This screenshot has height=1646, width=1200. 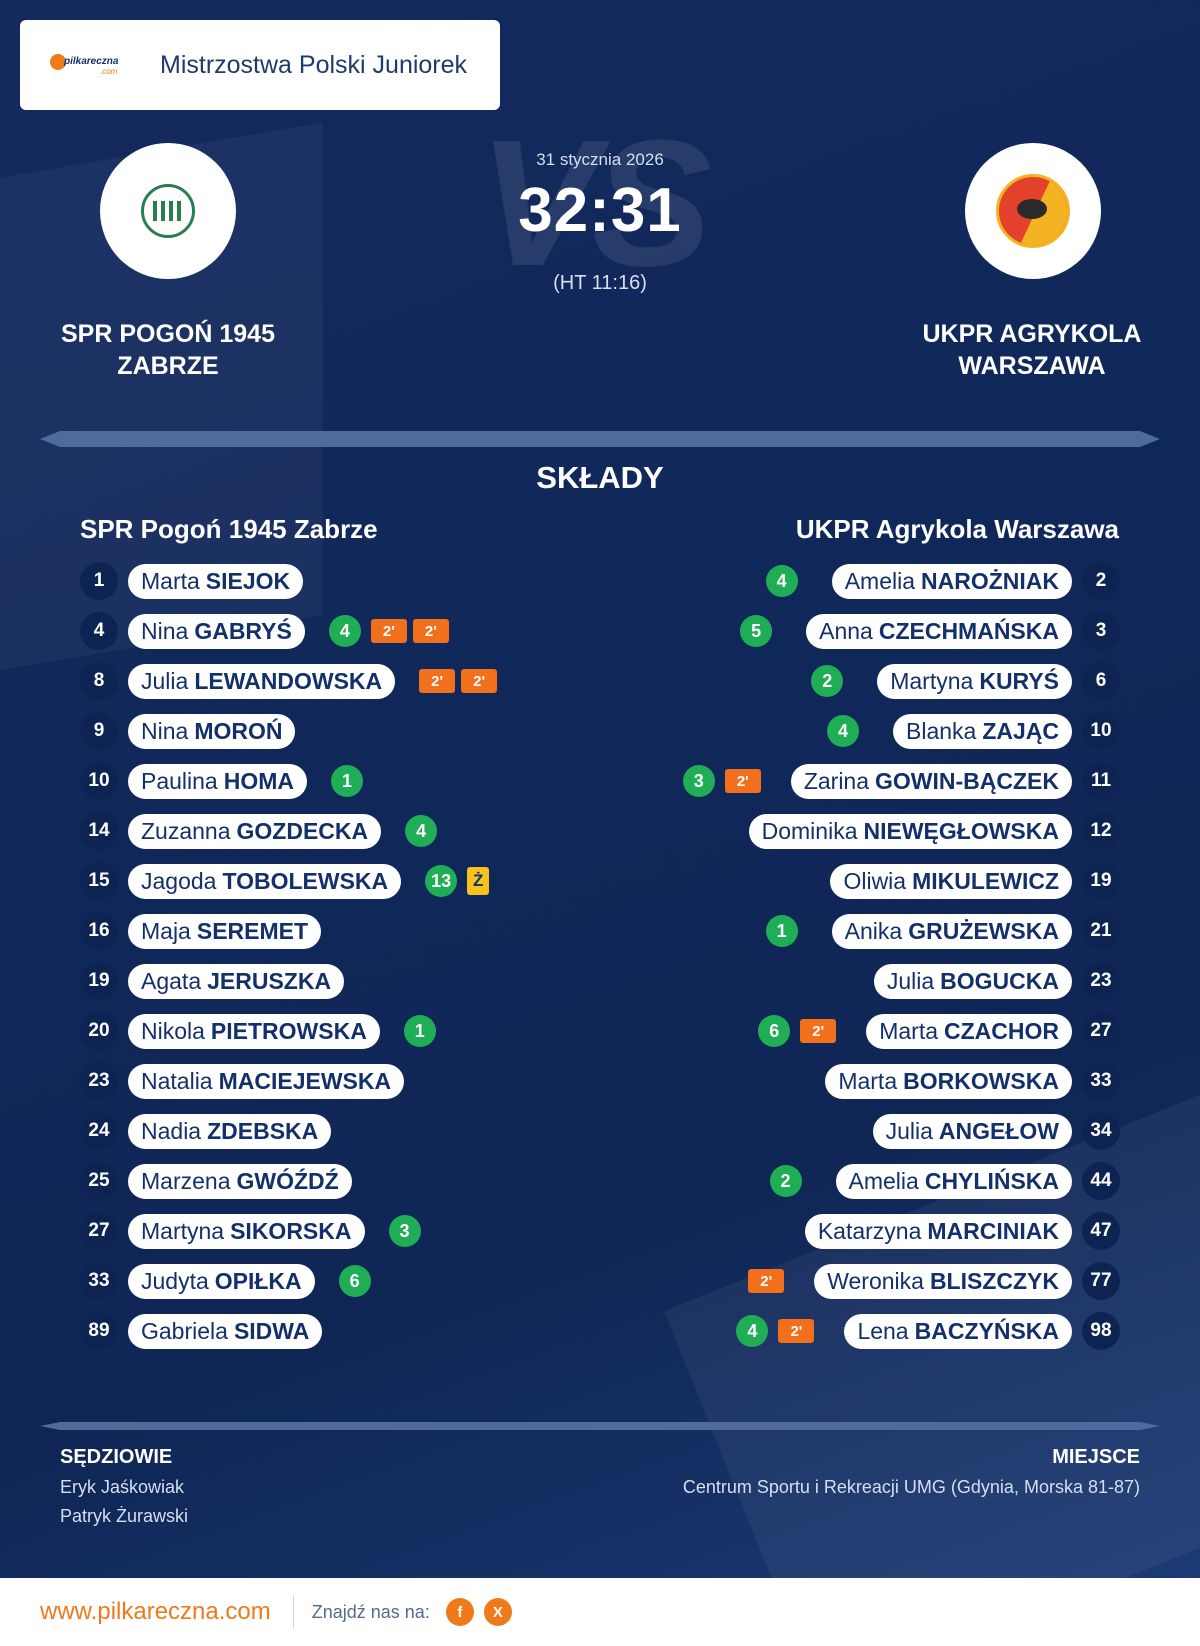 What do you see at coordinates (168, 334) in the screenshot?
I see `home-team-name-line1: SPR POGOŃ 1945` at bounding box center [168, 334].